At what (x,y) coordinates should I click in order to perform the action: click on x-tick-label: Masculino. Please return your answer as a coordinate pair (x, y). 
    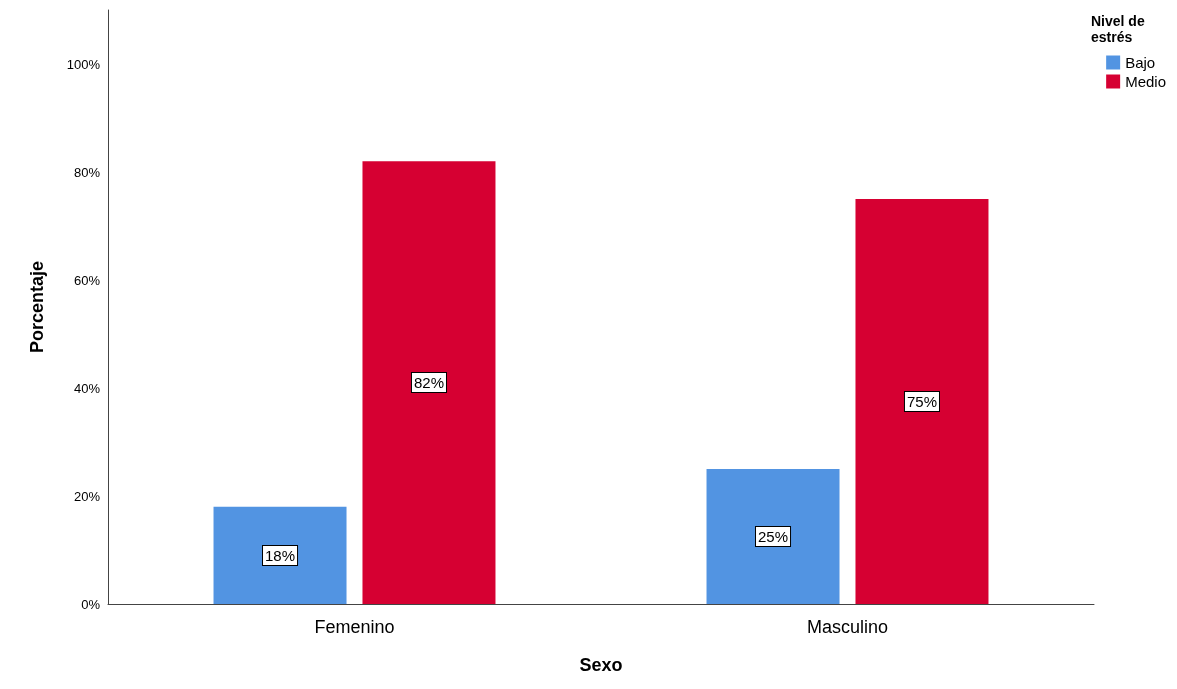
    Looking at the image, I should click on (847, 627).